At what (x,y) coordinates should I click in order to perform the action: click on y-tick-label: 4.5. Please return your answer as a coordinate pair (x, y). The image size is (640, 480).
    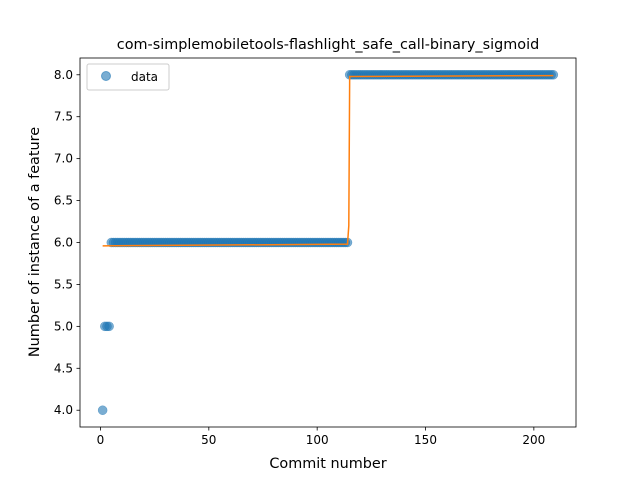
    Looking at the image, I should click on (63, 368).